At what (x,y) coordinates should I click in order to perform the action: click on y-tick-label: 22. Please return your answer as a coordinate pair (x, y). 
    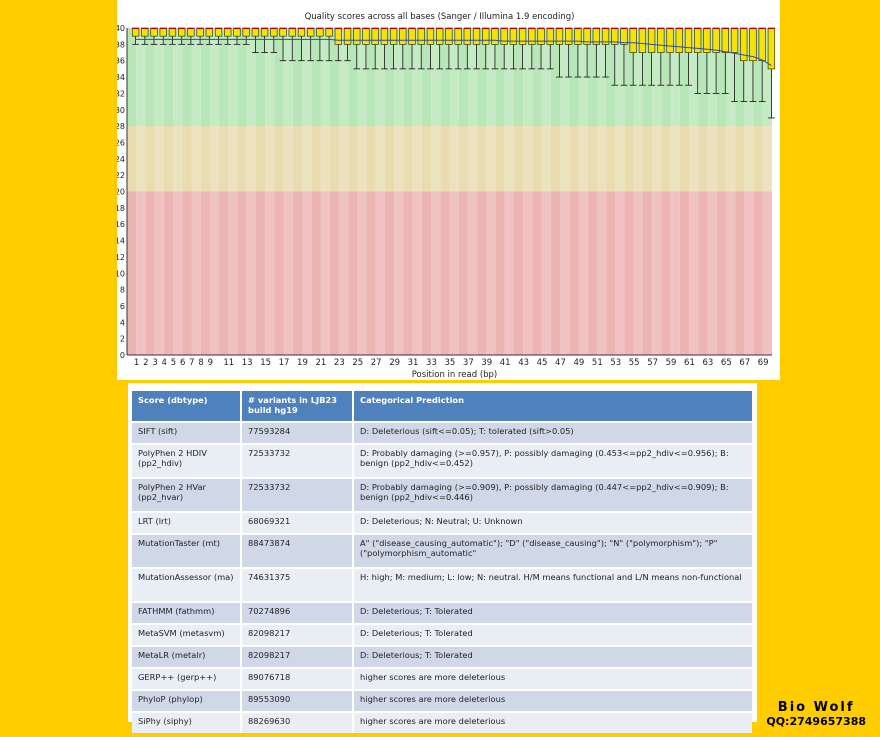
    Looking at the image, I should click on (121, 175).